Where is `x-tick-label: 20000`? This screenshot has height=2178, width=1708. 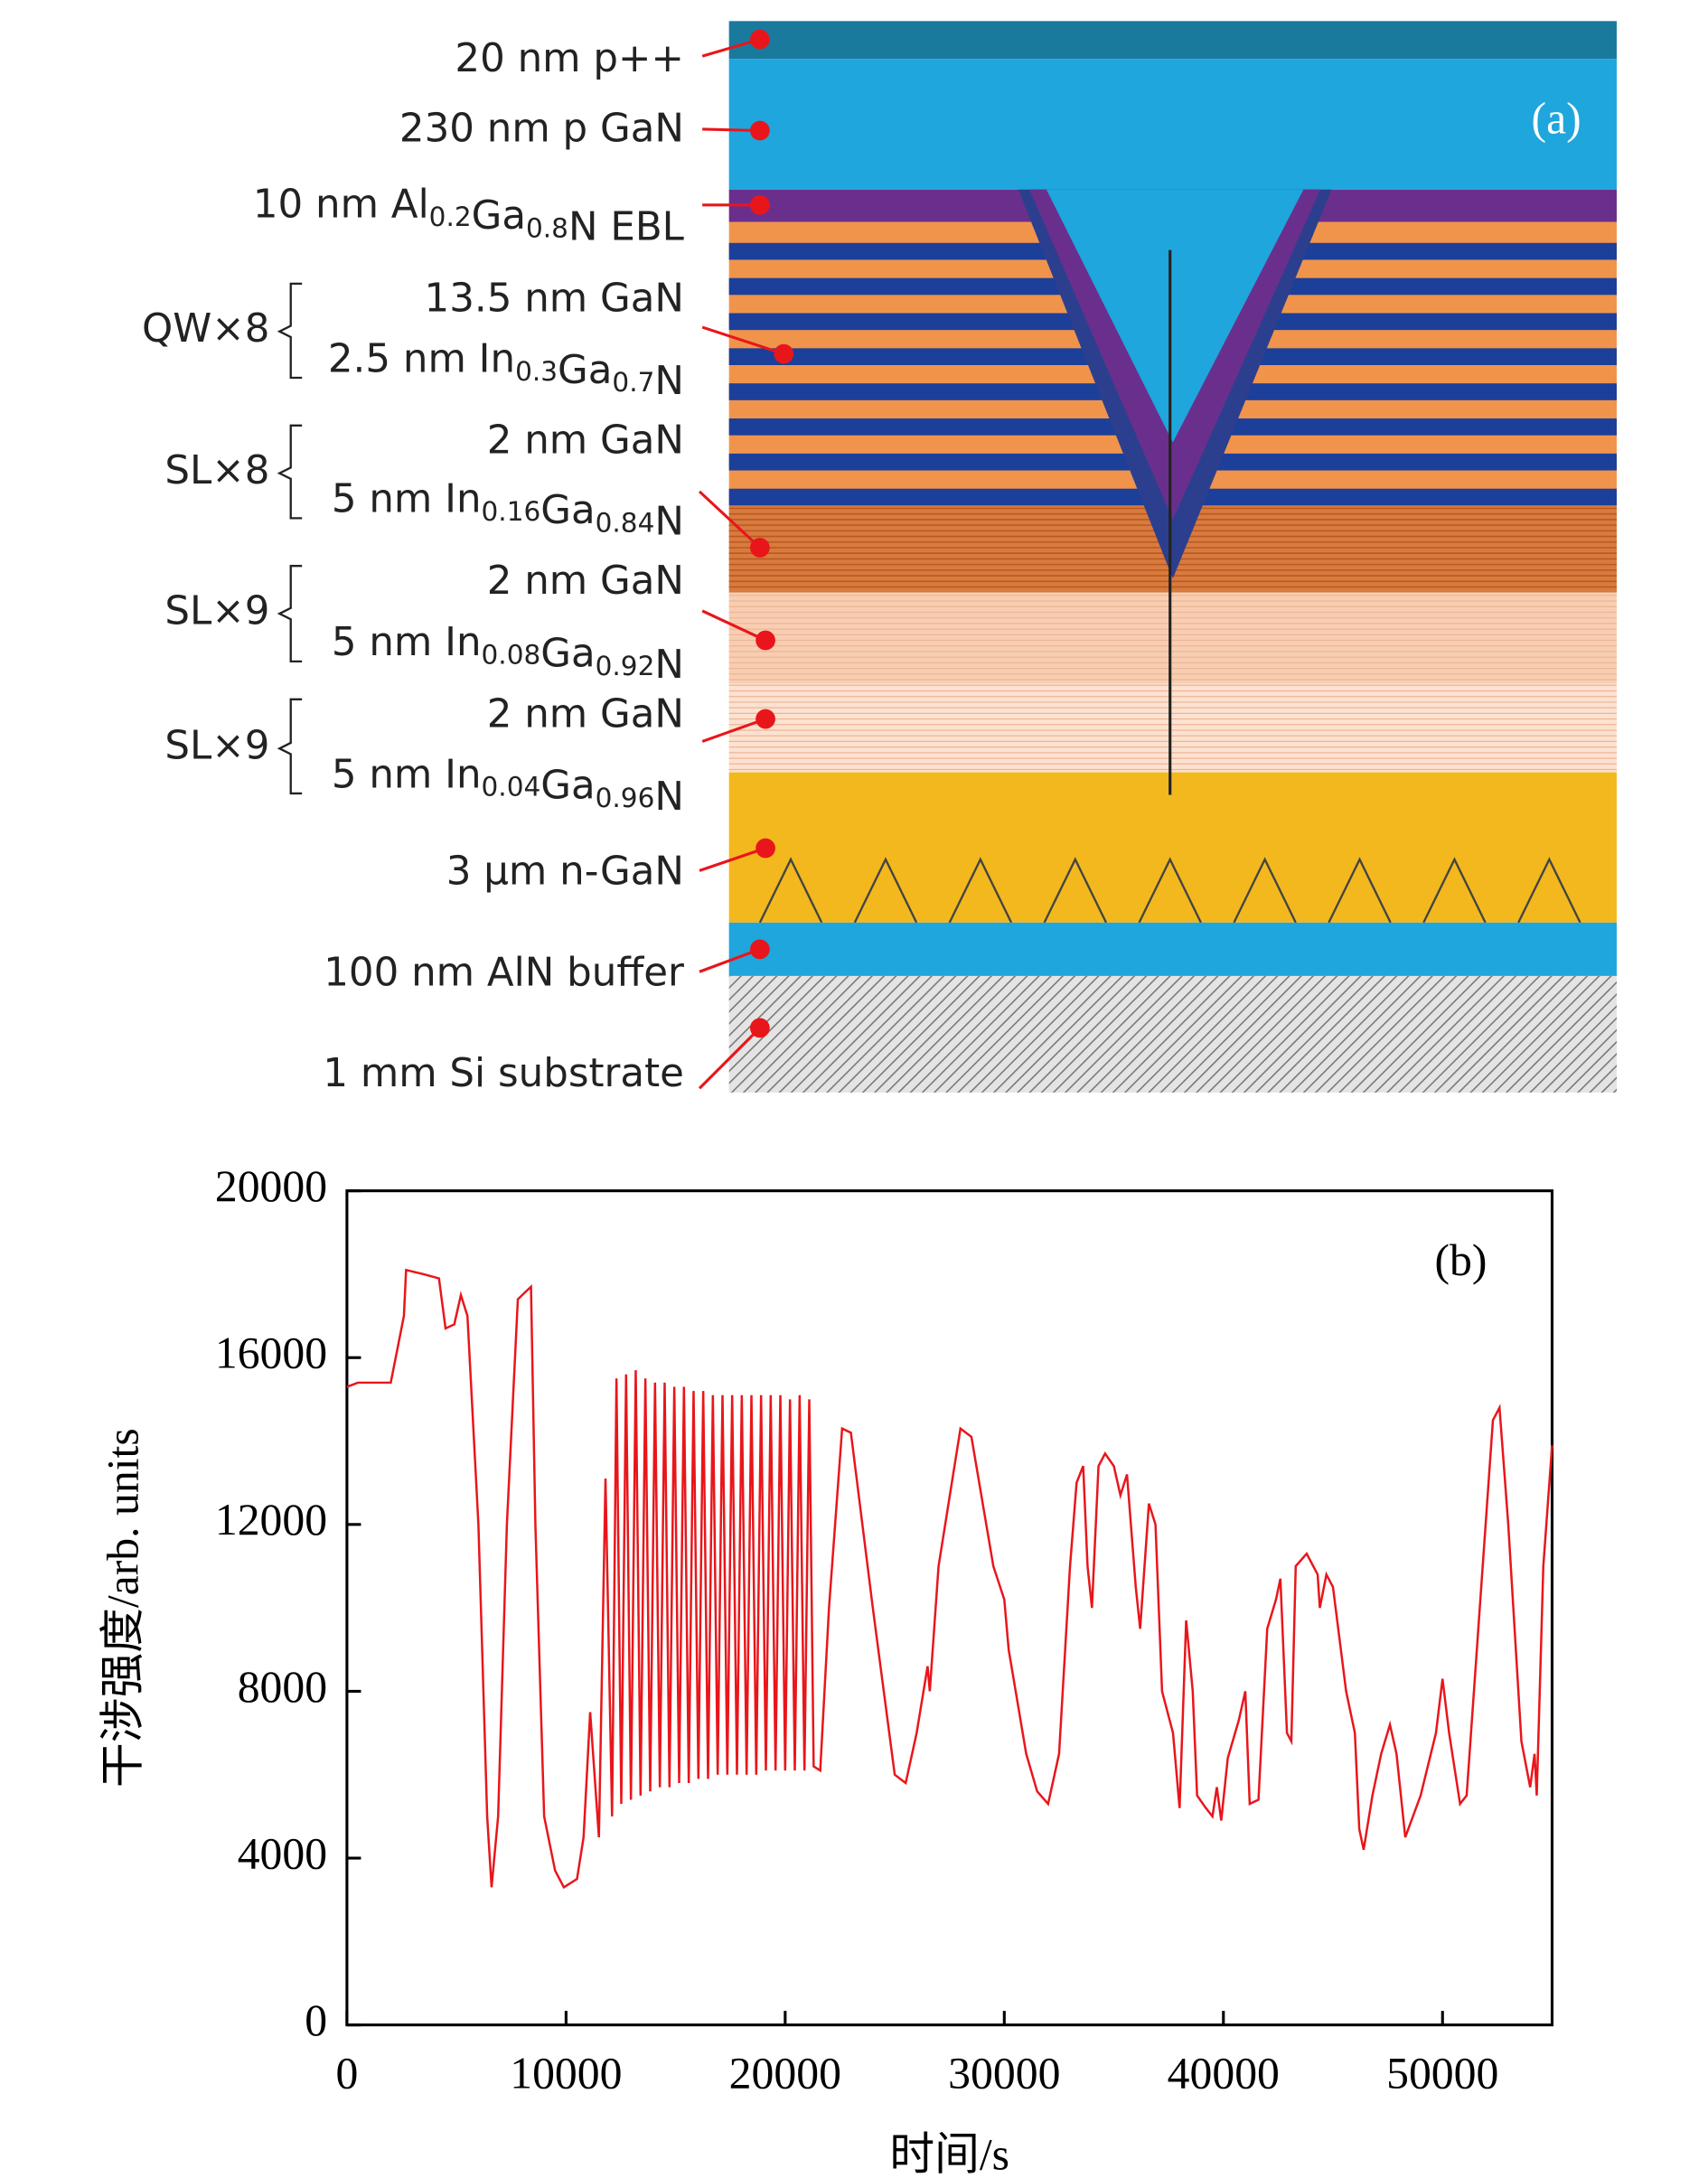
x-tick-label: 20000 is located at coordinates (785, 2073).